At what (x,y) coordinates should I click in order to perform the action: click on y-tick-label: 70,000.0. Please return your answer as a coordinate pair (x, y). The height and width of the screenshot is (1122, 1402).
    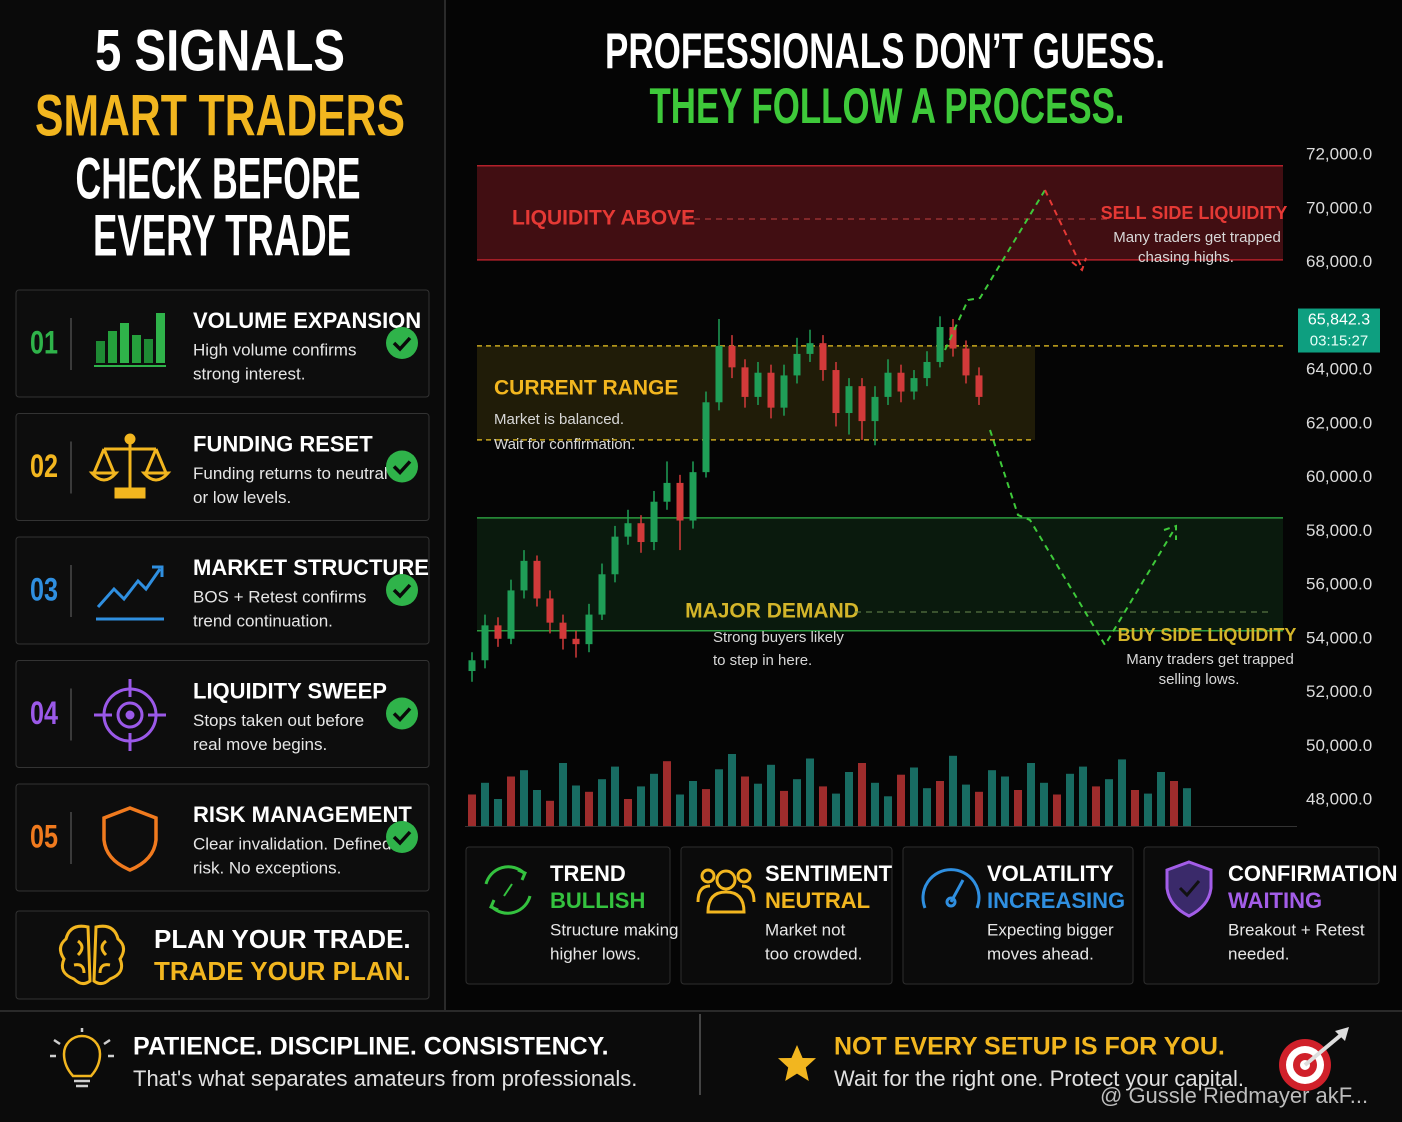
    Looking at the image, I should click on (1339, 207).